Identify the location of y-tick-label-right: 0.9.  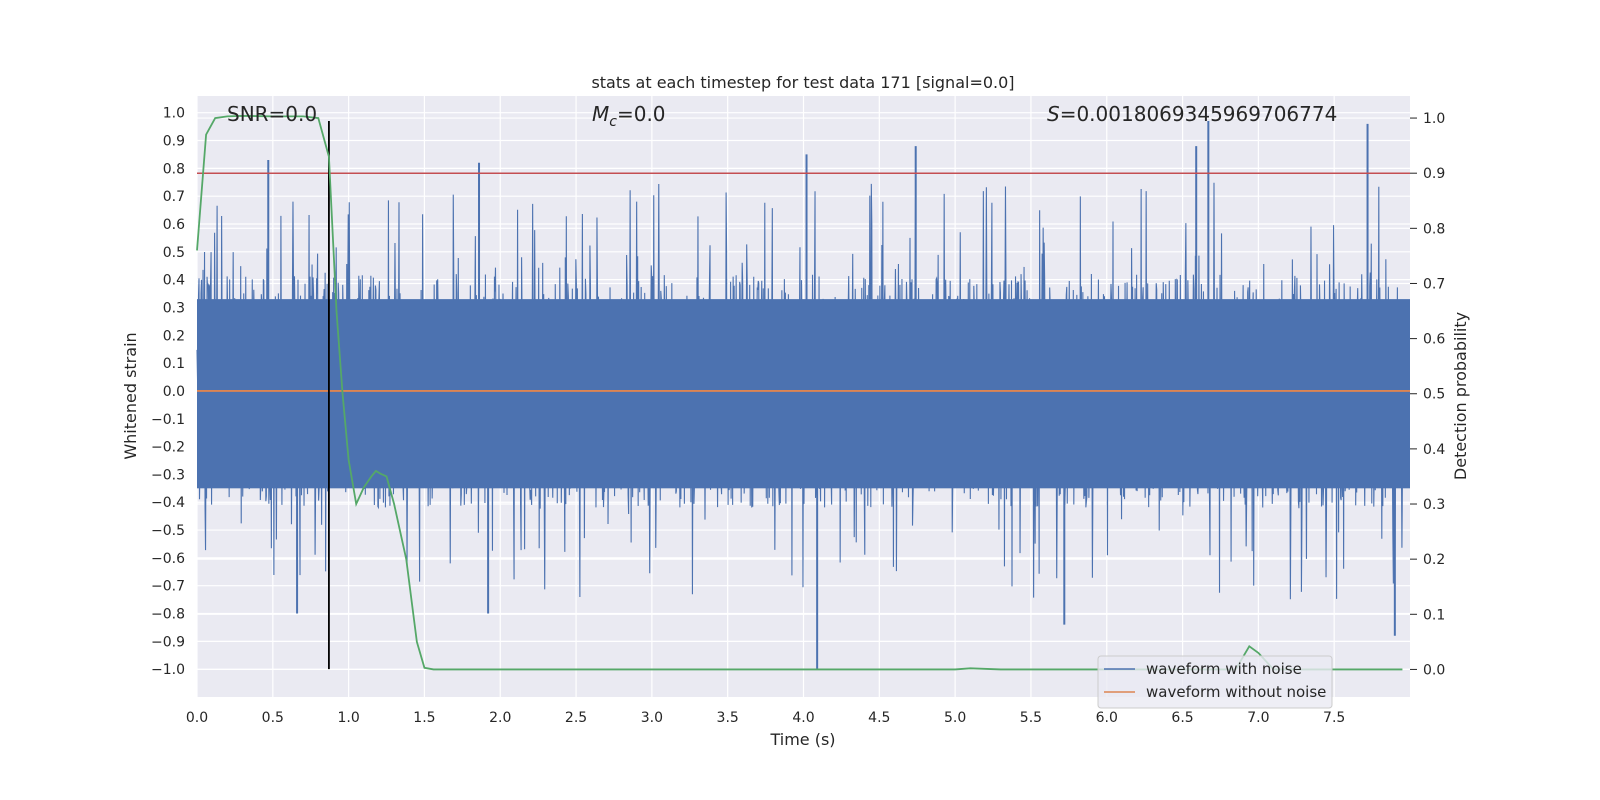
(1434, 174).